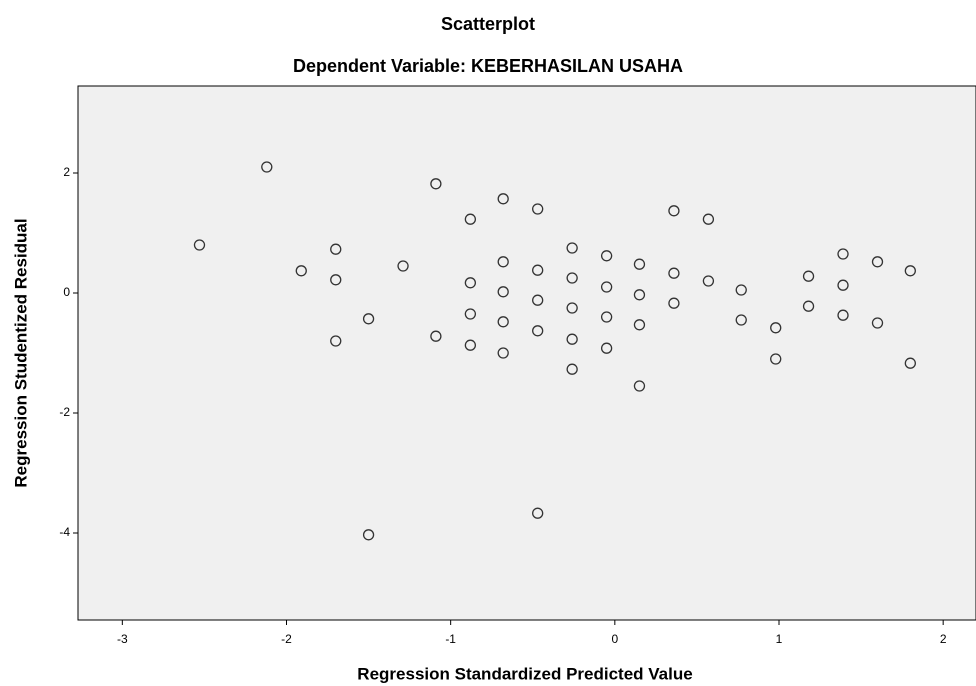 The image size is (976, 686). I want to click on x-tick-label: 1, so click(779, 639).